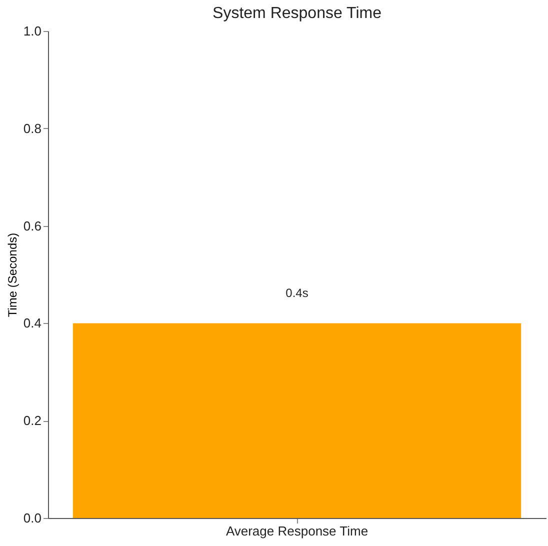 The image size is (548, 546). What do you see at coordinates (12, 275) in the screenshot?
I see `y-axis-title: Time (Seconds)` at bounding box center [12, 275].